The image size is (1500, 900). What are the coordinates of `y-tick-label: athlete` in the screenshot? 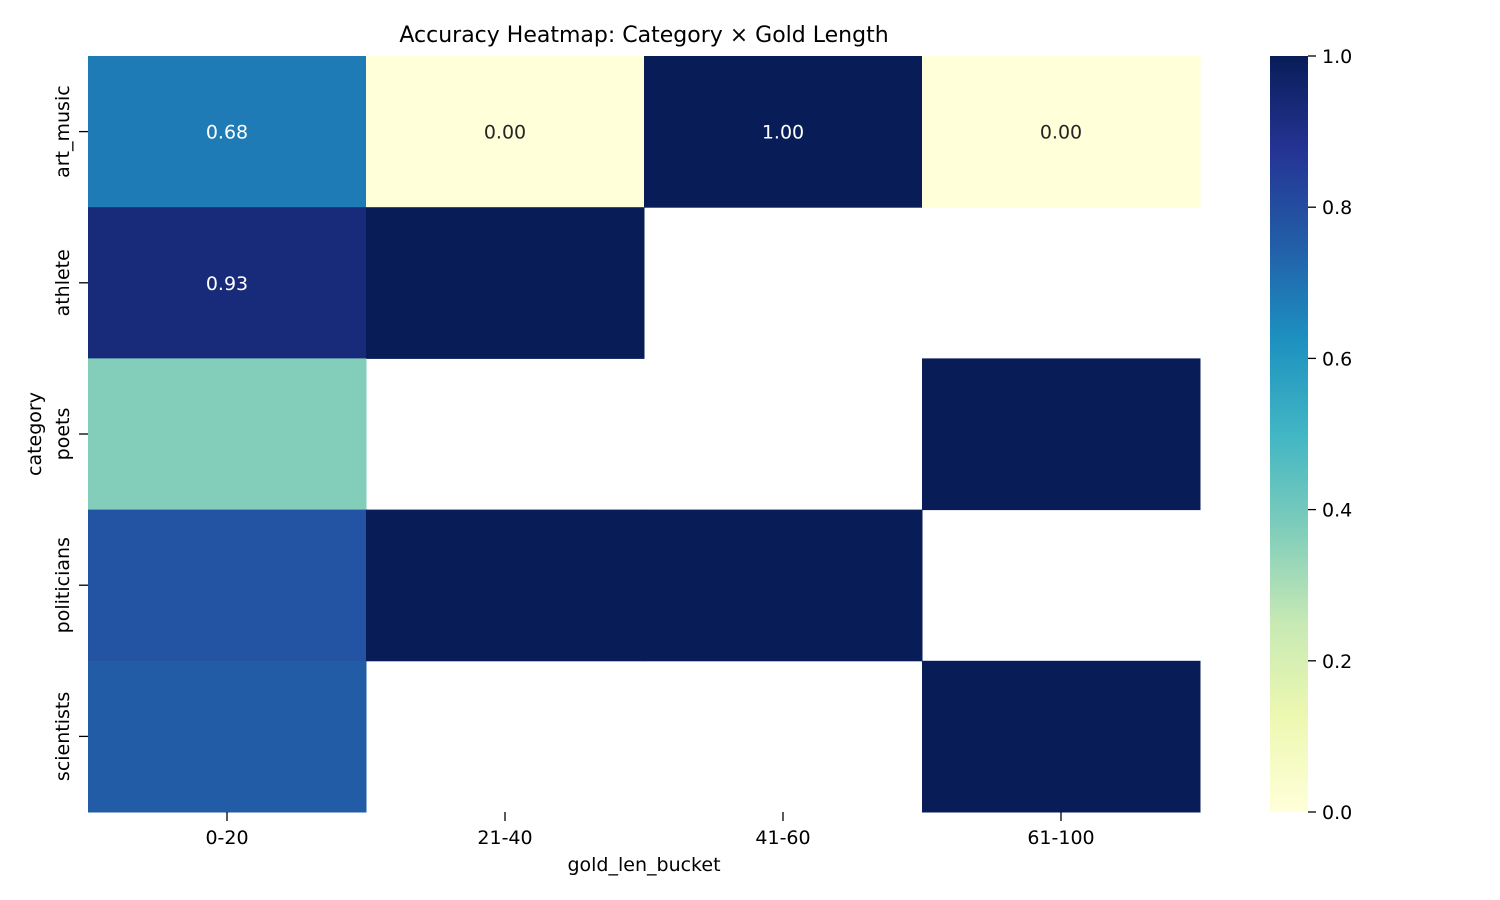 It's located at (63, 282).